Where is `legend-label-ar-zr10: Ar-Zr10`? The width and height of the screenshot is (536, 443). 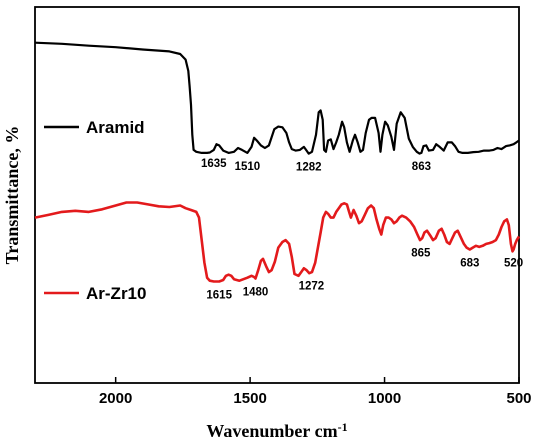 legend-label-ar-zr10: Ar-Zr10 is located at coordinates (116, 293).